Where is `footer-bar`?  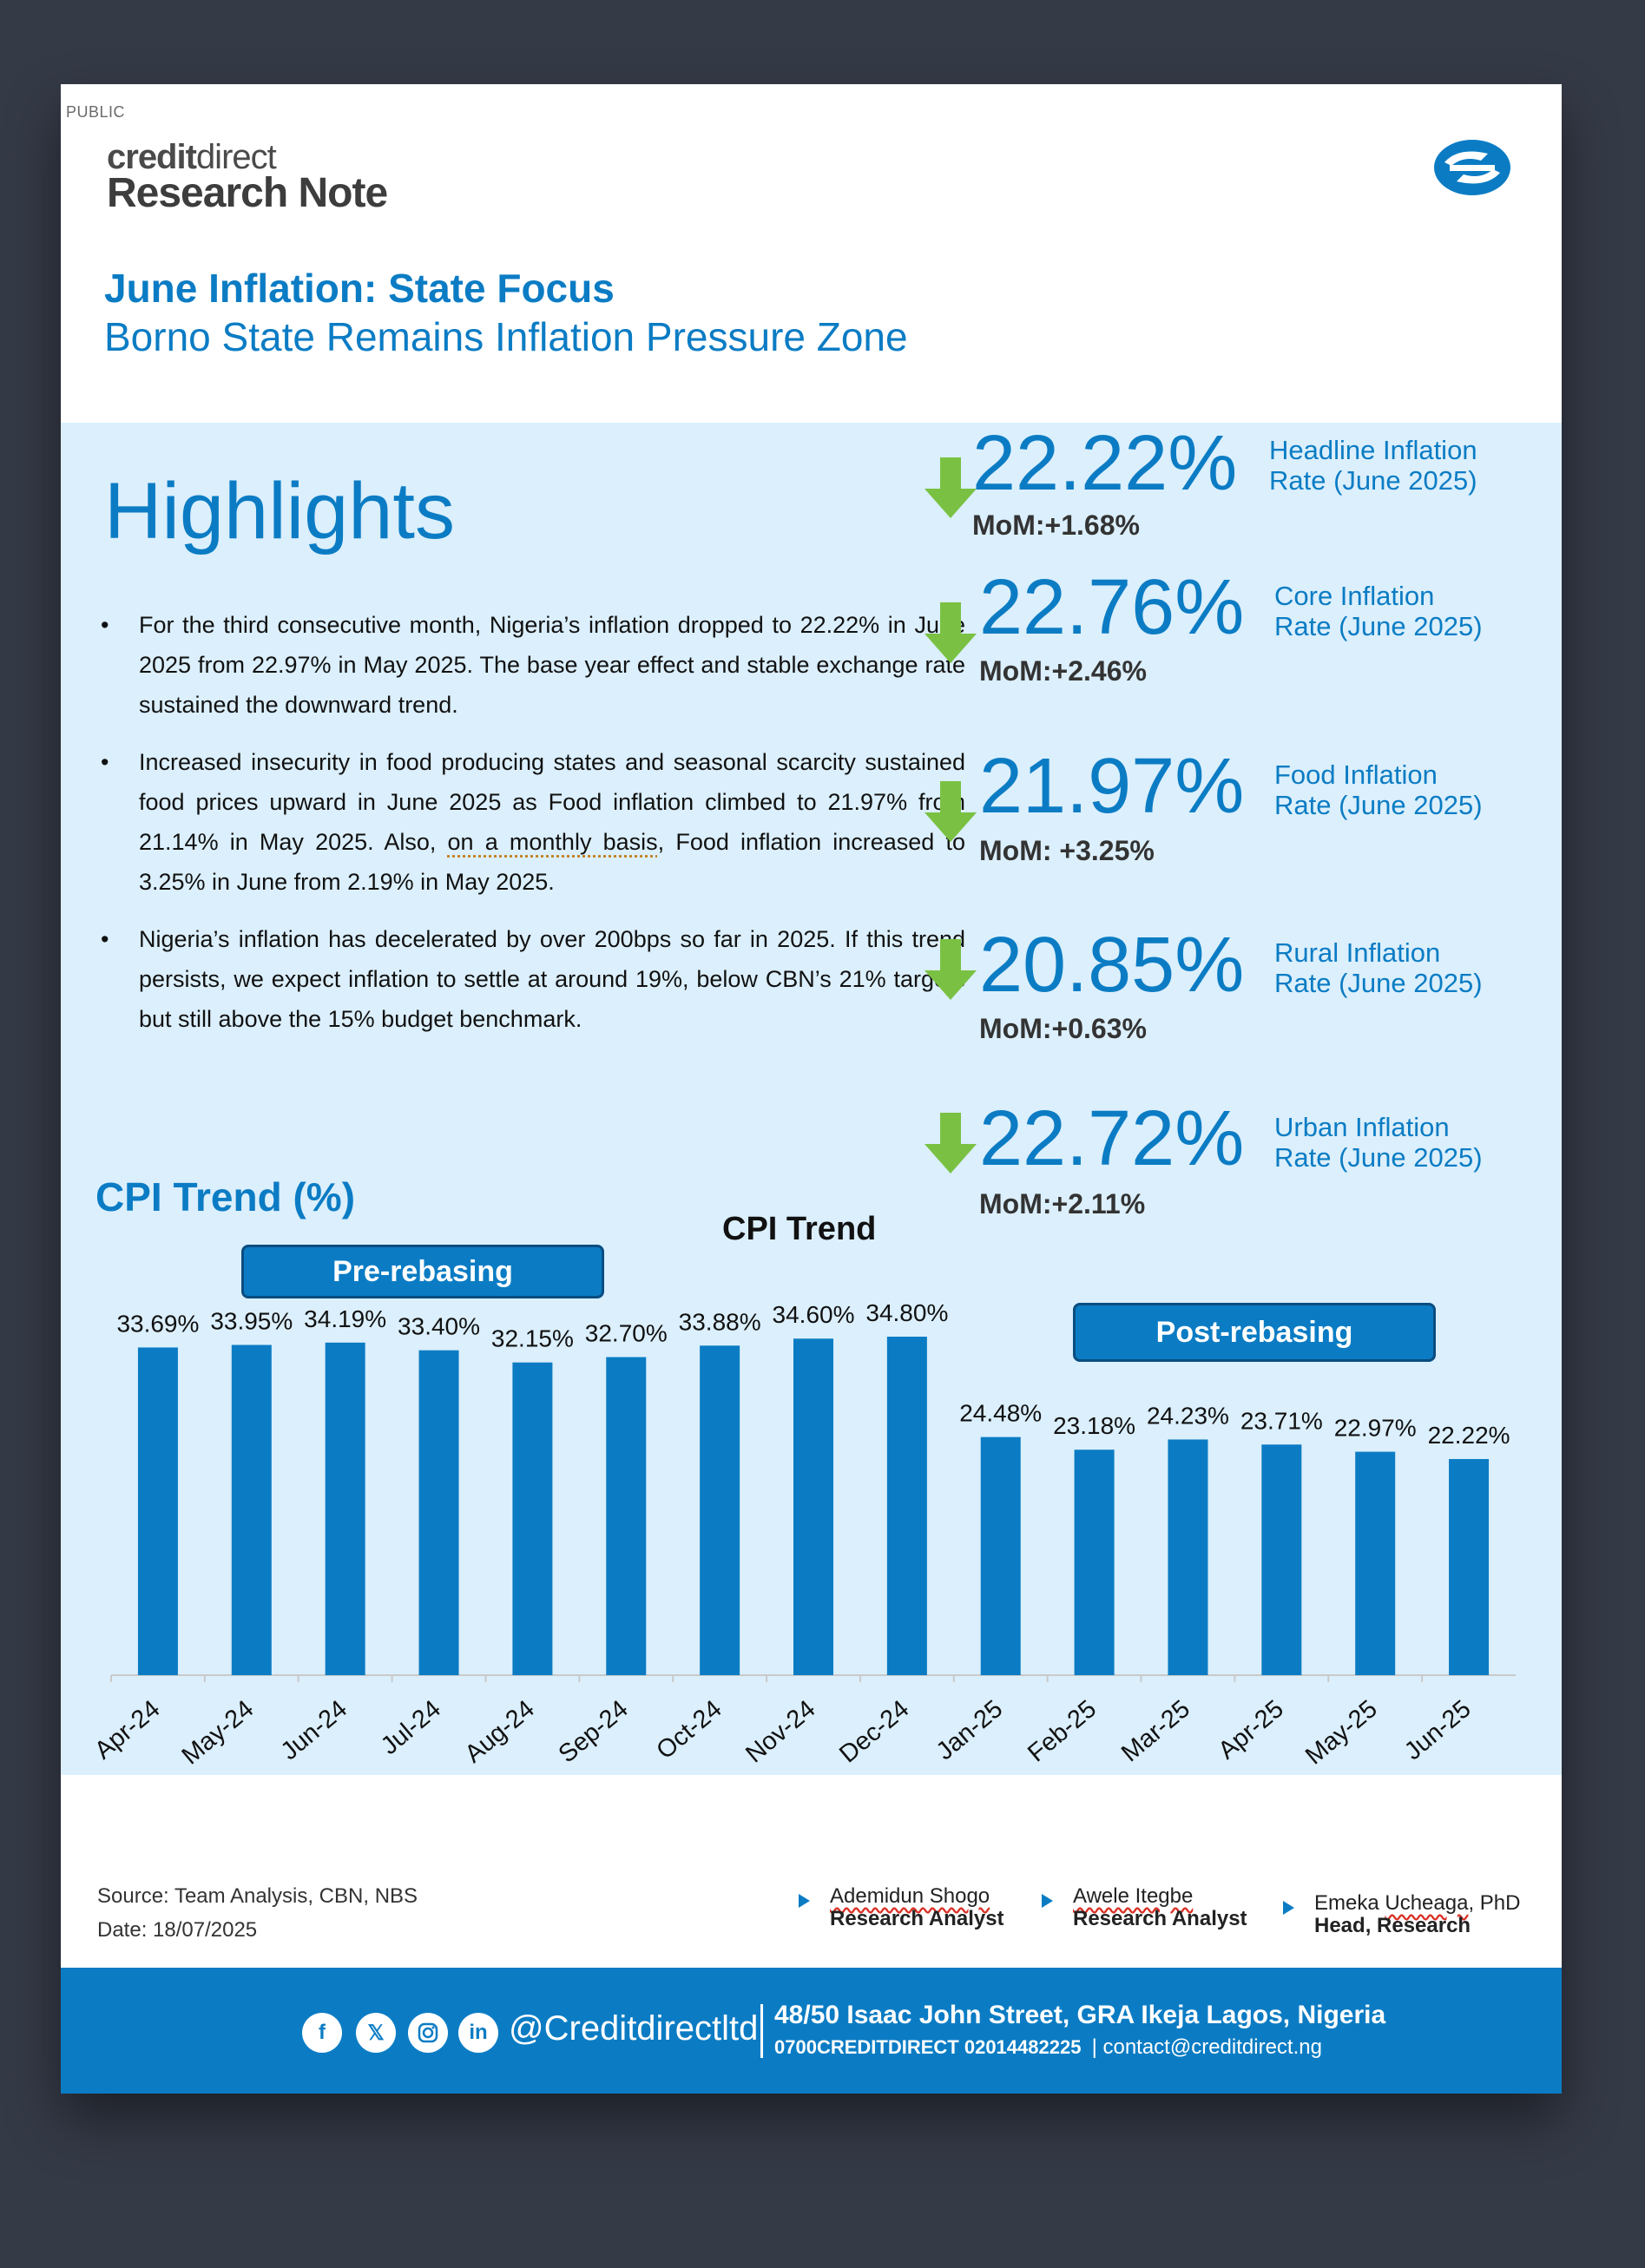
footer-bar is located at coordinates (811, 2031).